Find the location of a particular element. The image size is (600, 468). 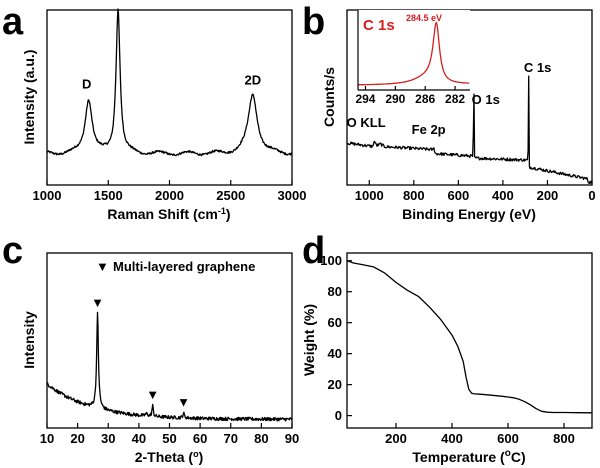

panel-a-x-tick-label: 2000 is located at coordinates (169, 195).